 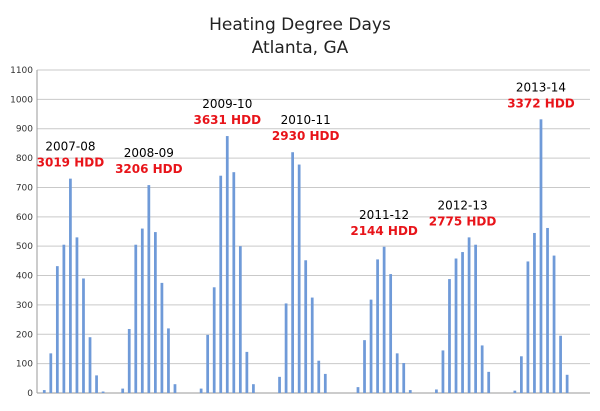 I want to click on y-tick-label: 500, so click(x=24, y=247).